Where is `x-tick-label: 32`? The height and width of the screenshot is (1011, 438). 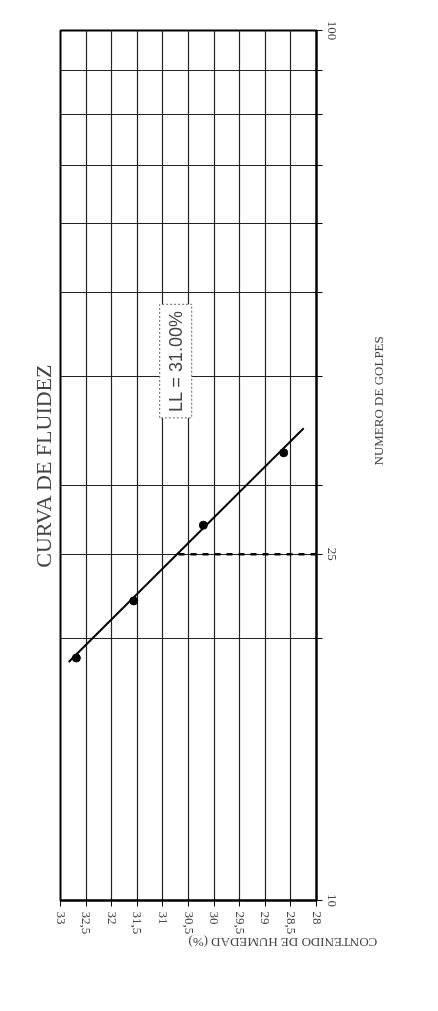 x-tick-label: 32 is located at coordinates (112, 918).